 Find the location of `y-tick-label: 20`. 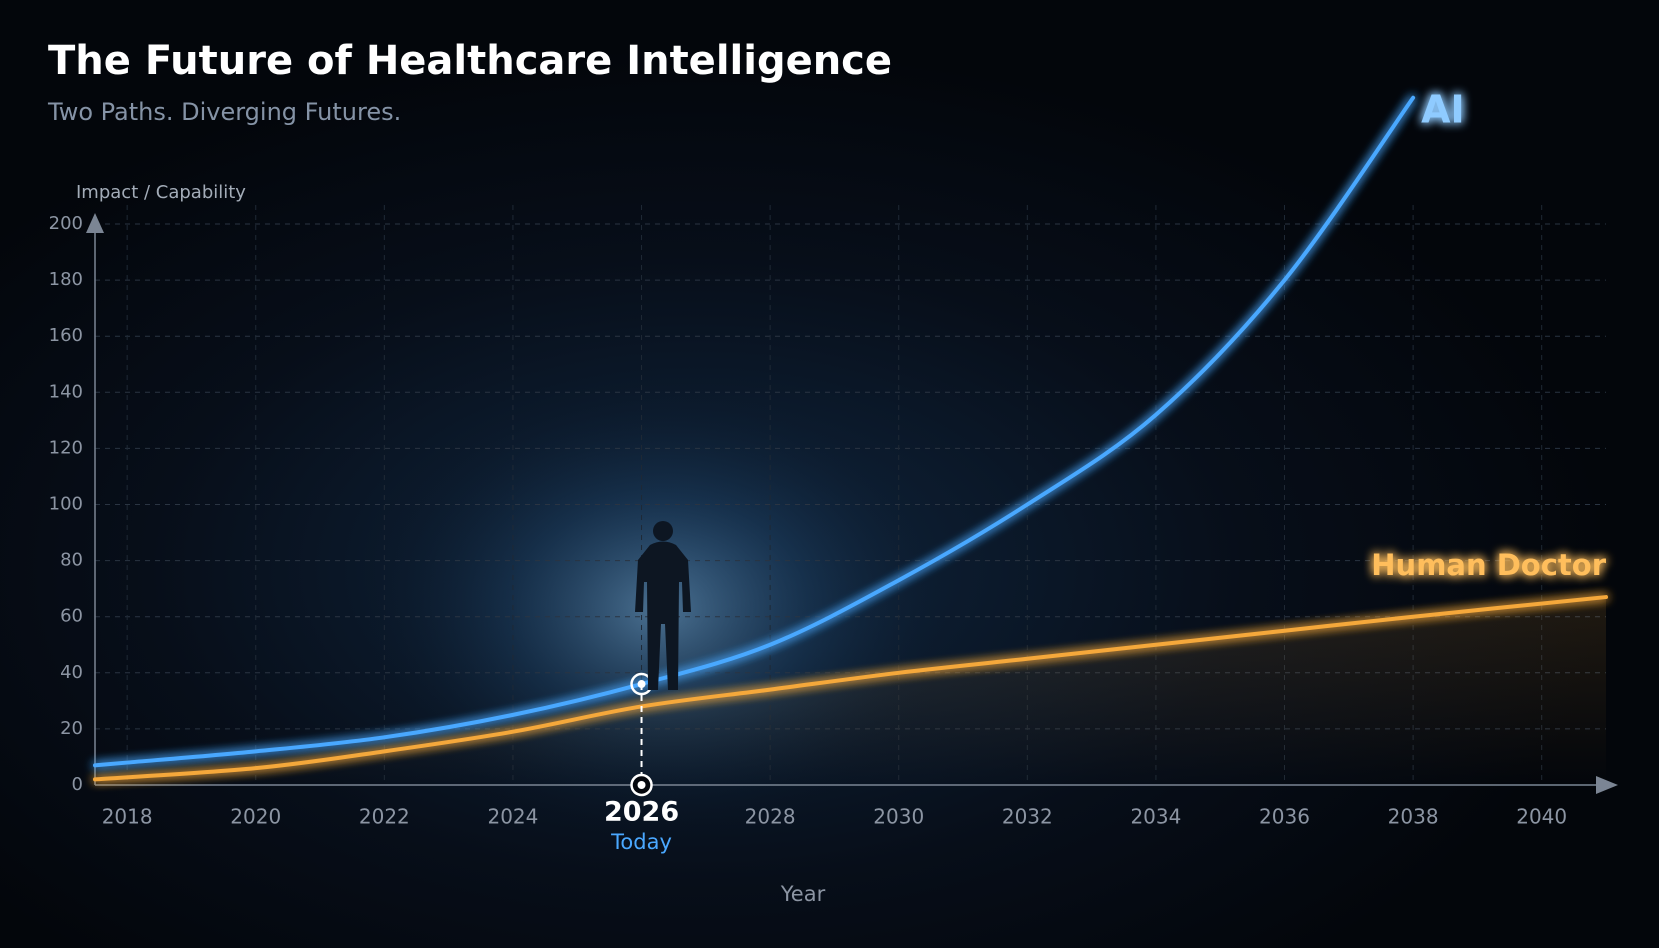

y-tick-label: 20 is located at coordinates (71, 728).